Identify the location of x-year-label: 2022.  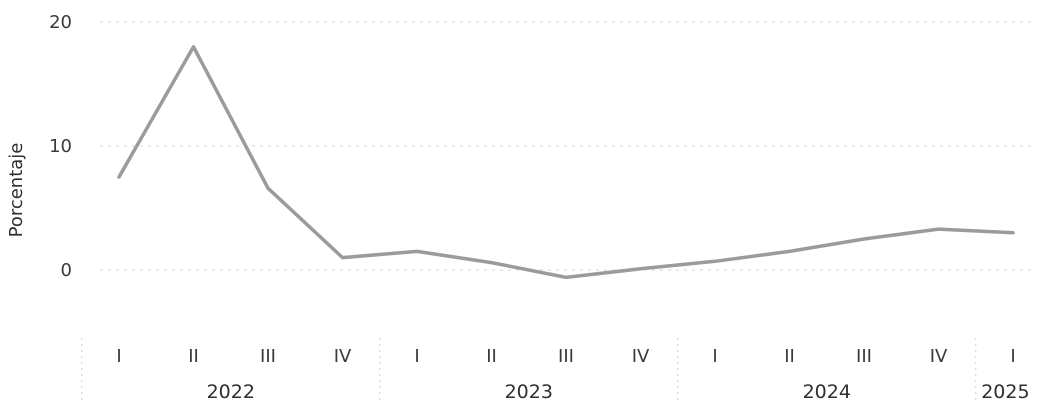
(231, 392).